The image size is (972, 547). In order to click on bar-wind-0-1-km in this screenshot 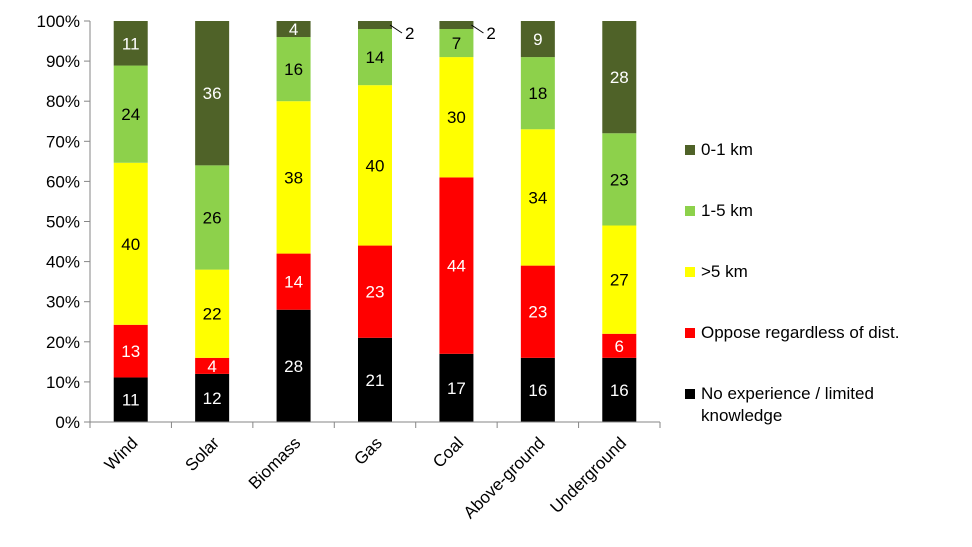, I will do `click(130, 43)`.